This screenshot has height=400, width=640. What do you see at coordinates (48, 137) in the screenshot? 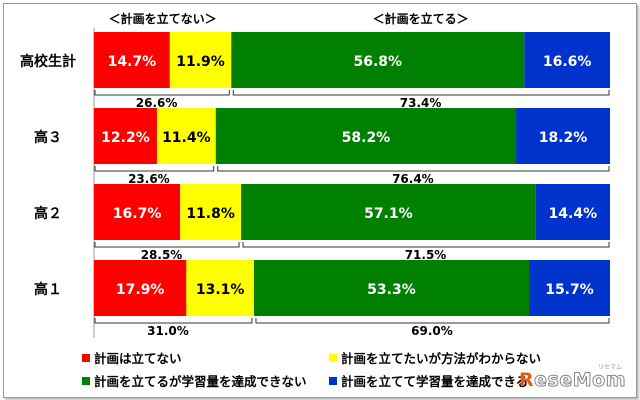
I see `category-label-1: 高３` at bounding box center [48, 137].